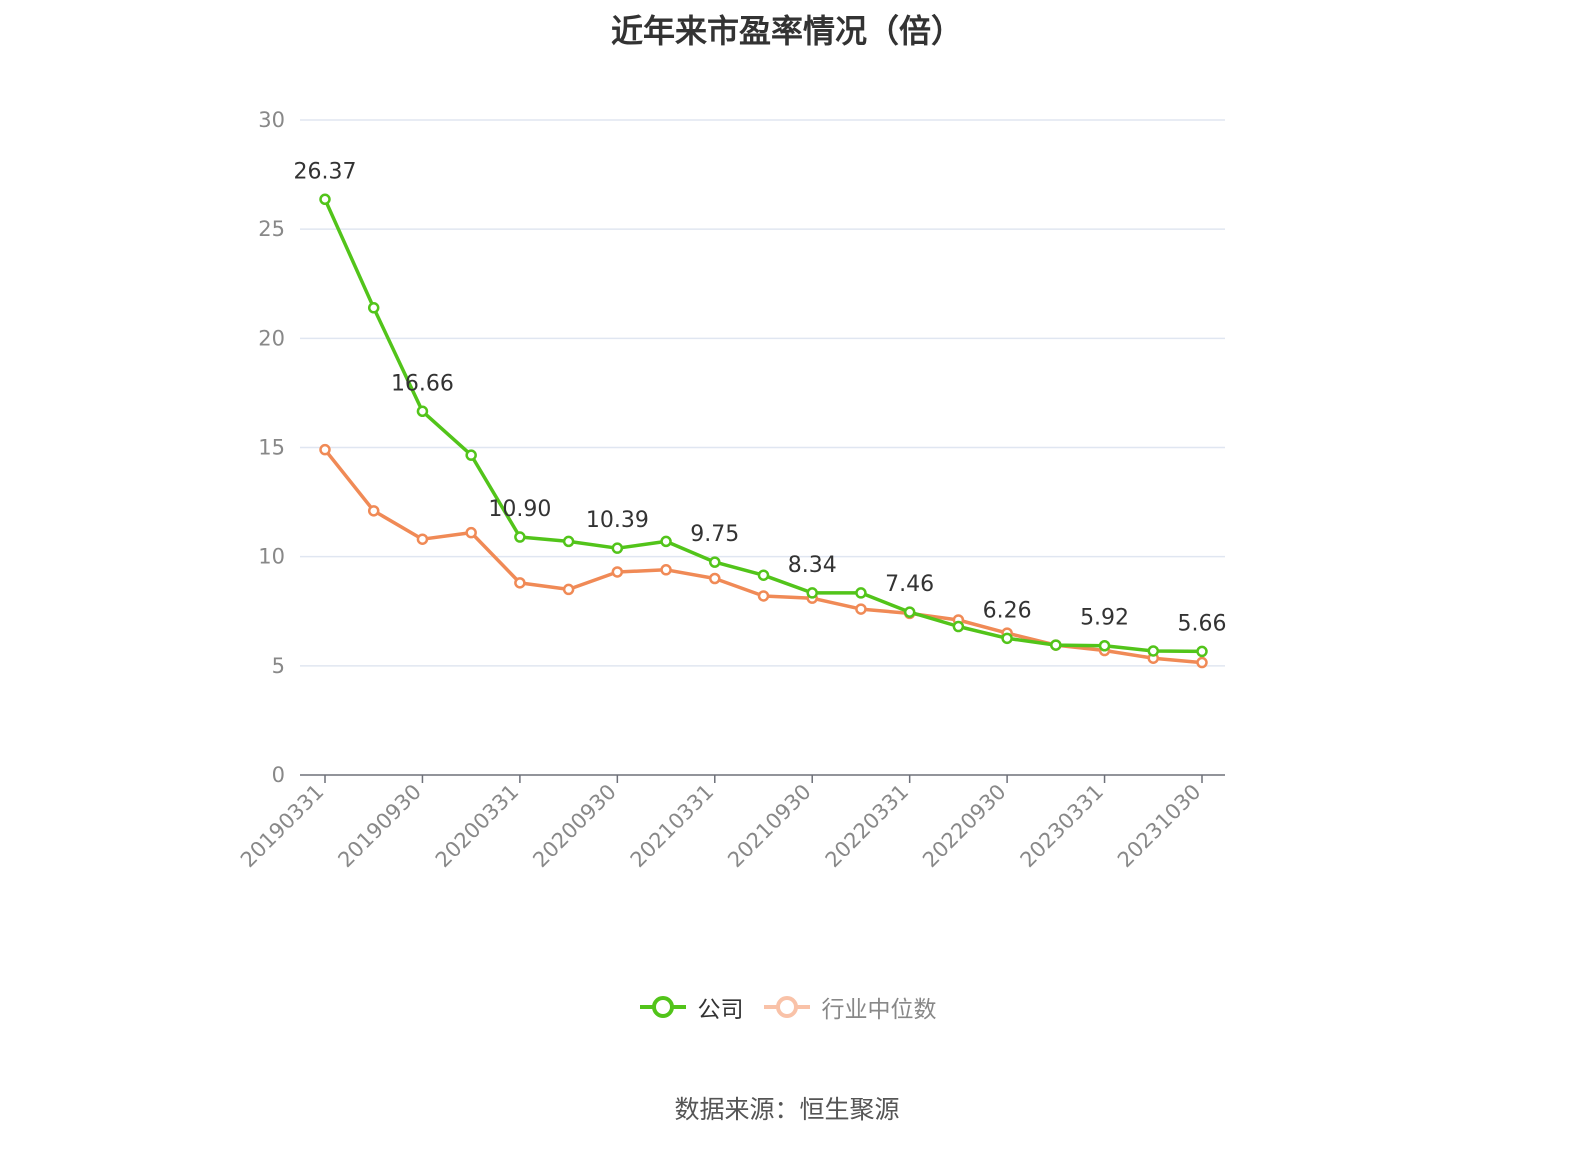  What do you see at coordinates (867, 826) in the screenshot?
I see `x-tick-label: 20220331` at bounding box center [867, 826].